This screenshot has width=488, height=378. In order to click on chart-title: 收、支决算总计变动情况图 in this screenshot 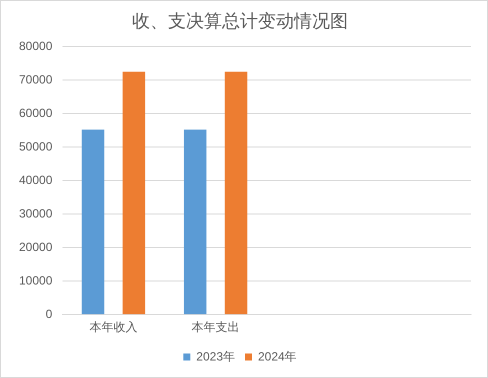, I will do `click(240, 20)`.